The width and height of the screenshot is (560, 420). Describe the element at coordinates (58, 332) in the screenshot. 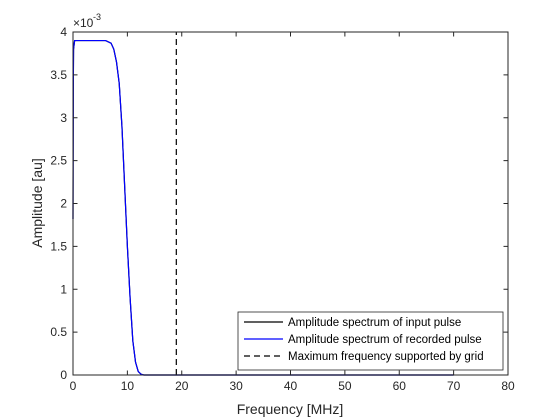

I see `y-tick-label: 0.5` at that location.